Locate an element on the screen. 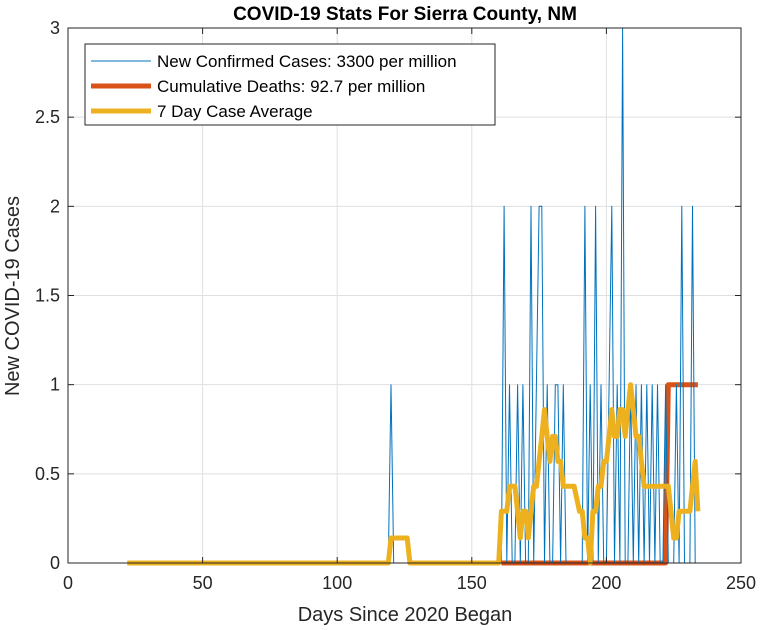 The width and height of the screenshot is (766, 630). x-tick-label: 50 is located at coordinates (203, 583).